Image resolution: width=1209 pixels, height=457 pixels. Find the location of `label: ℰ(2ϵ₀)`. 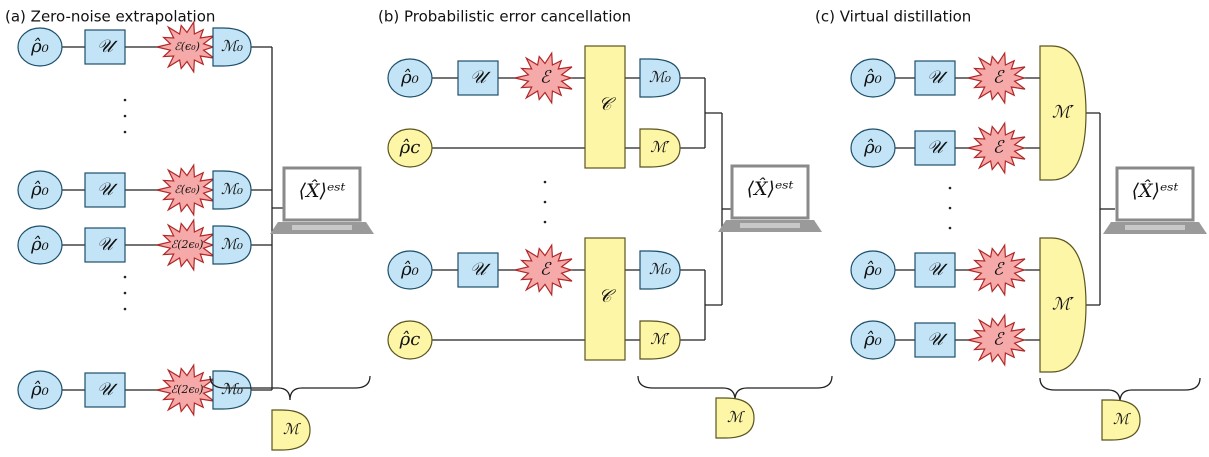

label: ℰ(2ϵ₀) is located at coordinates (187, 389).